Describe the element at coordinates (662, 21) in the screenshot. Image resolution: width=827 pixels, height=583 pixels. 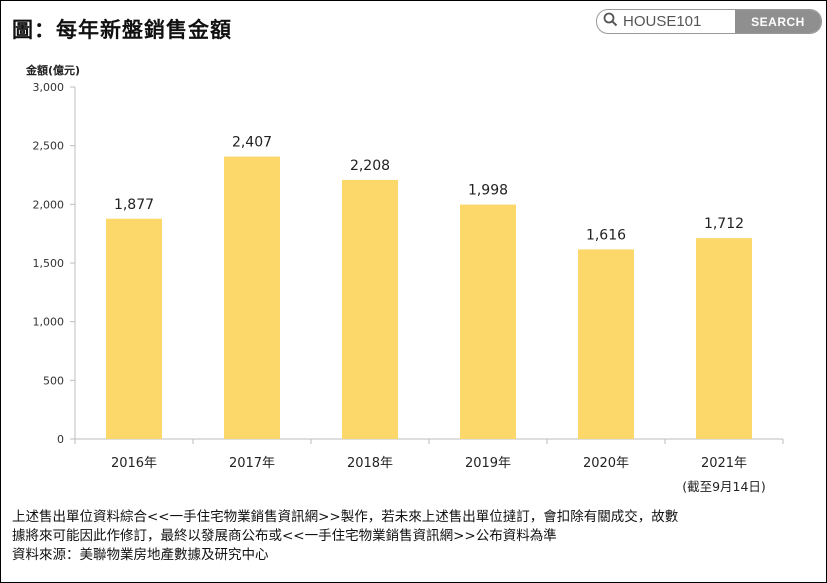
I see `search-placeholder: HOUSE101` at that location.